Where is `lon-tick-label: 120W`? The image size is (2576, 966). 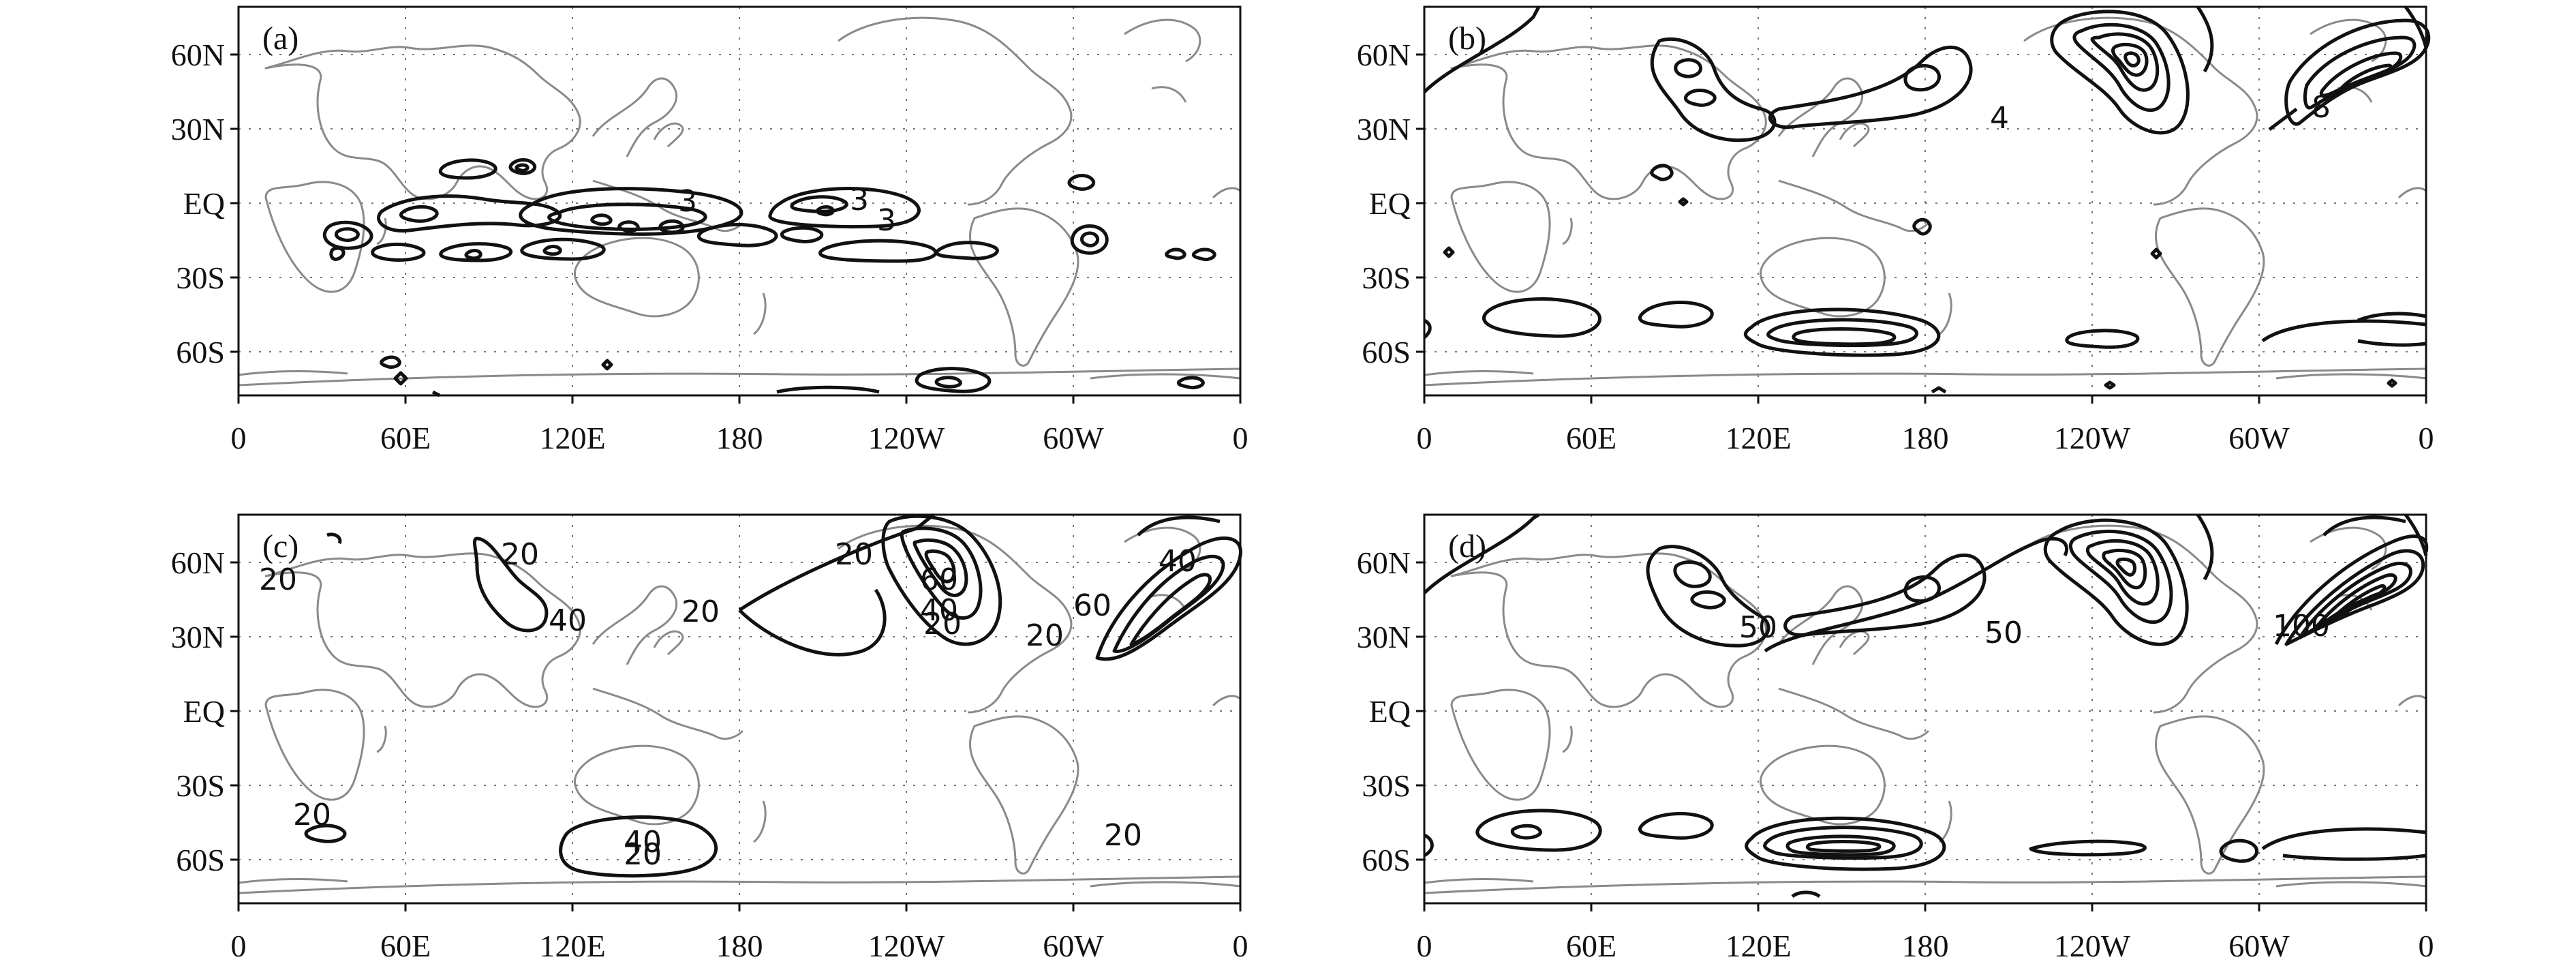
lon-tick-label: 120W is located at coordinates (907, 946).